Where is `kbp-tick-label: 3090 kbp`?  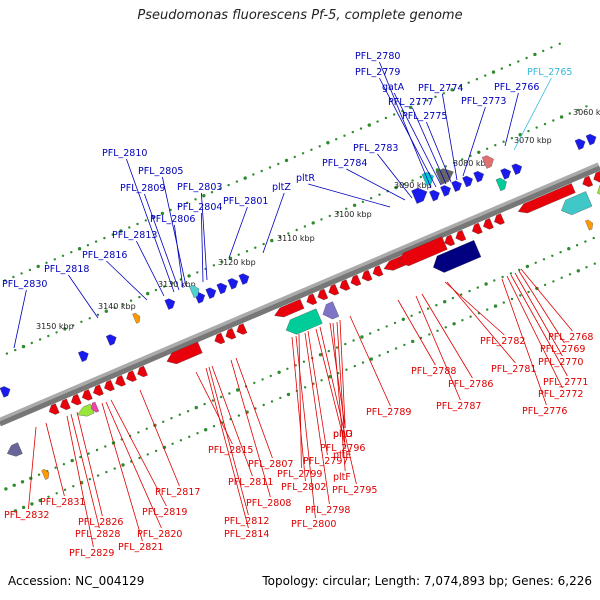 kbp-tick-label: 3090 kbp is located at coordinates (413, 185).